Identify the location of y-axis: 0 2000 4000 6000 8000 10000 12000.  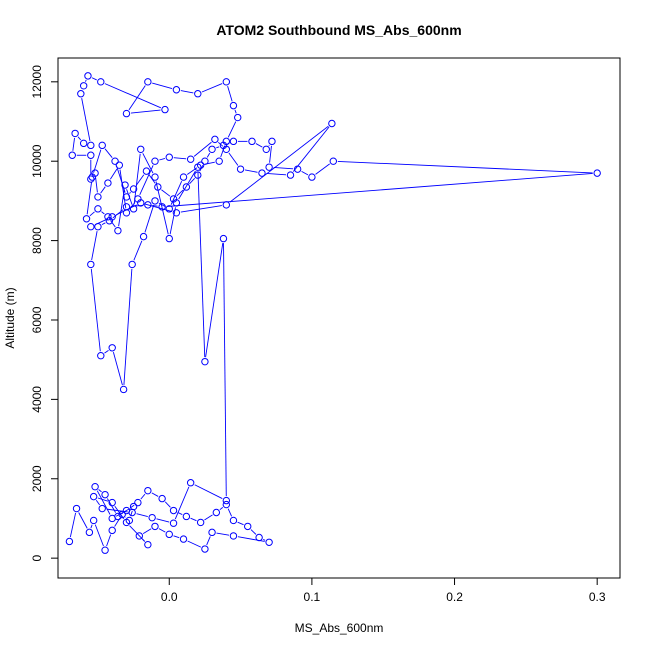
(44, 313).